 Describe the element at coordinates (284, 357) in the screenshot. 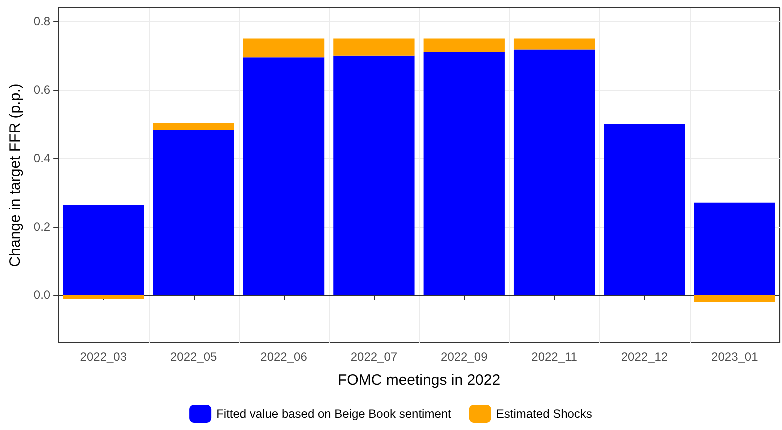

I see `x-tick-label: 2022_06` at that location.